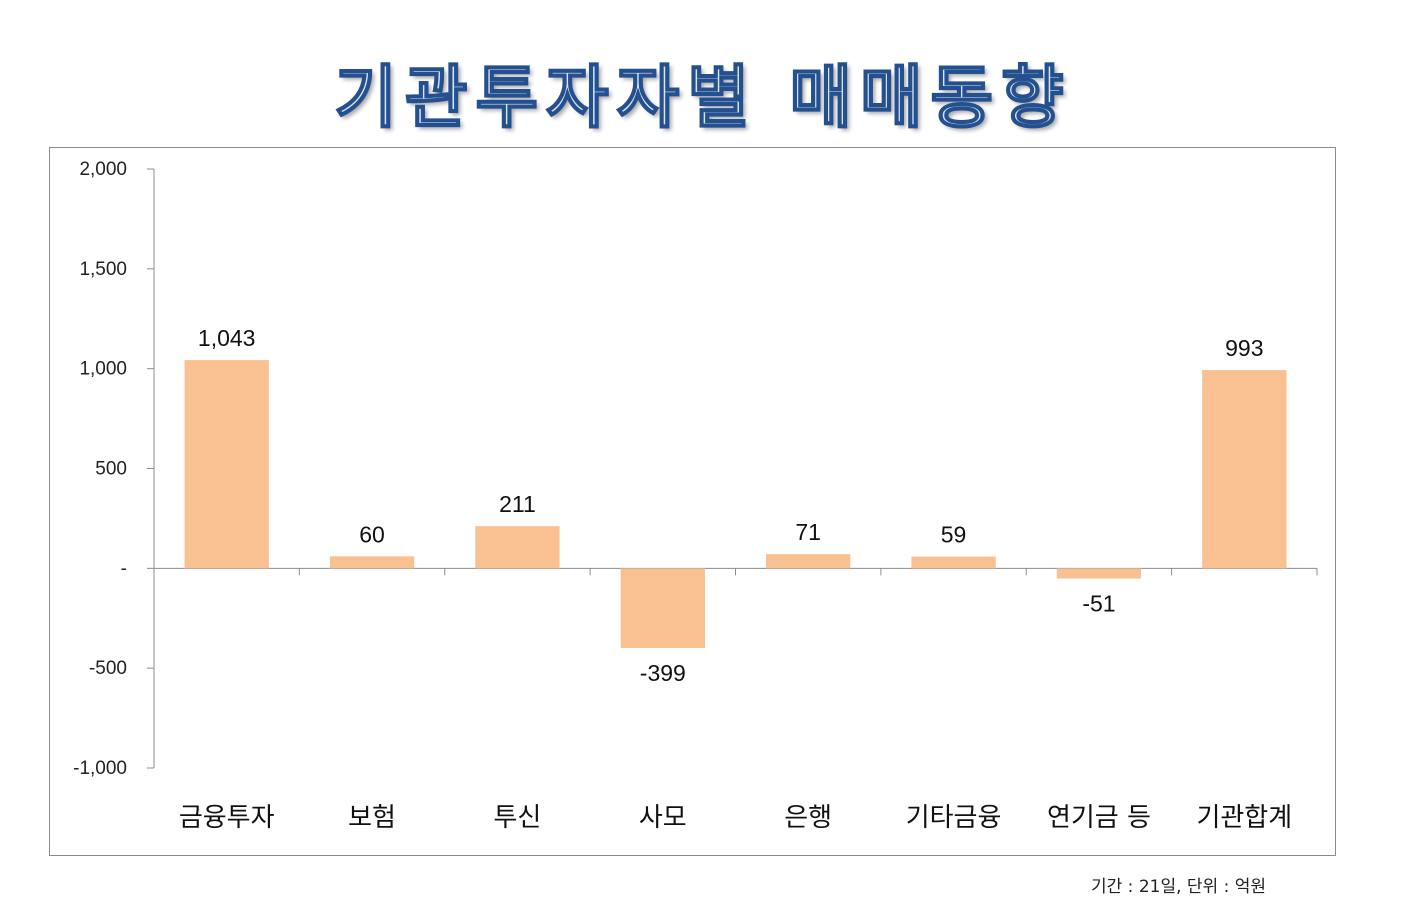 Image resolution: width=1406 pixels, height=900 pixels. Describe the element at coordinates (702, 98) in the screenshot. I see `chart-title: 기관투자자별 매매동향` at that location.